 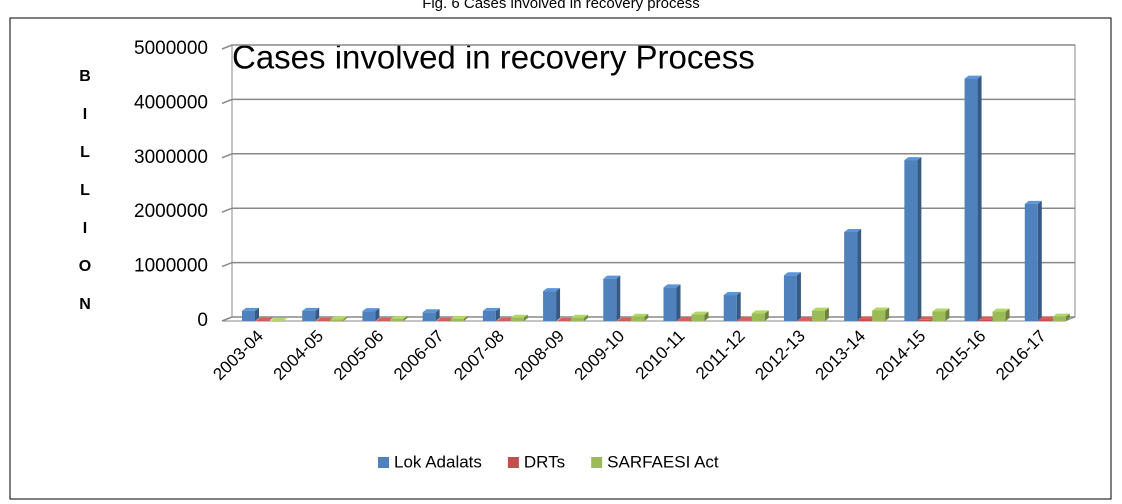 What do you see at coordinates (85, 190) in the screenshot?
I see `y-axis-label: BILLION` at bounding box center [85, 190].